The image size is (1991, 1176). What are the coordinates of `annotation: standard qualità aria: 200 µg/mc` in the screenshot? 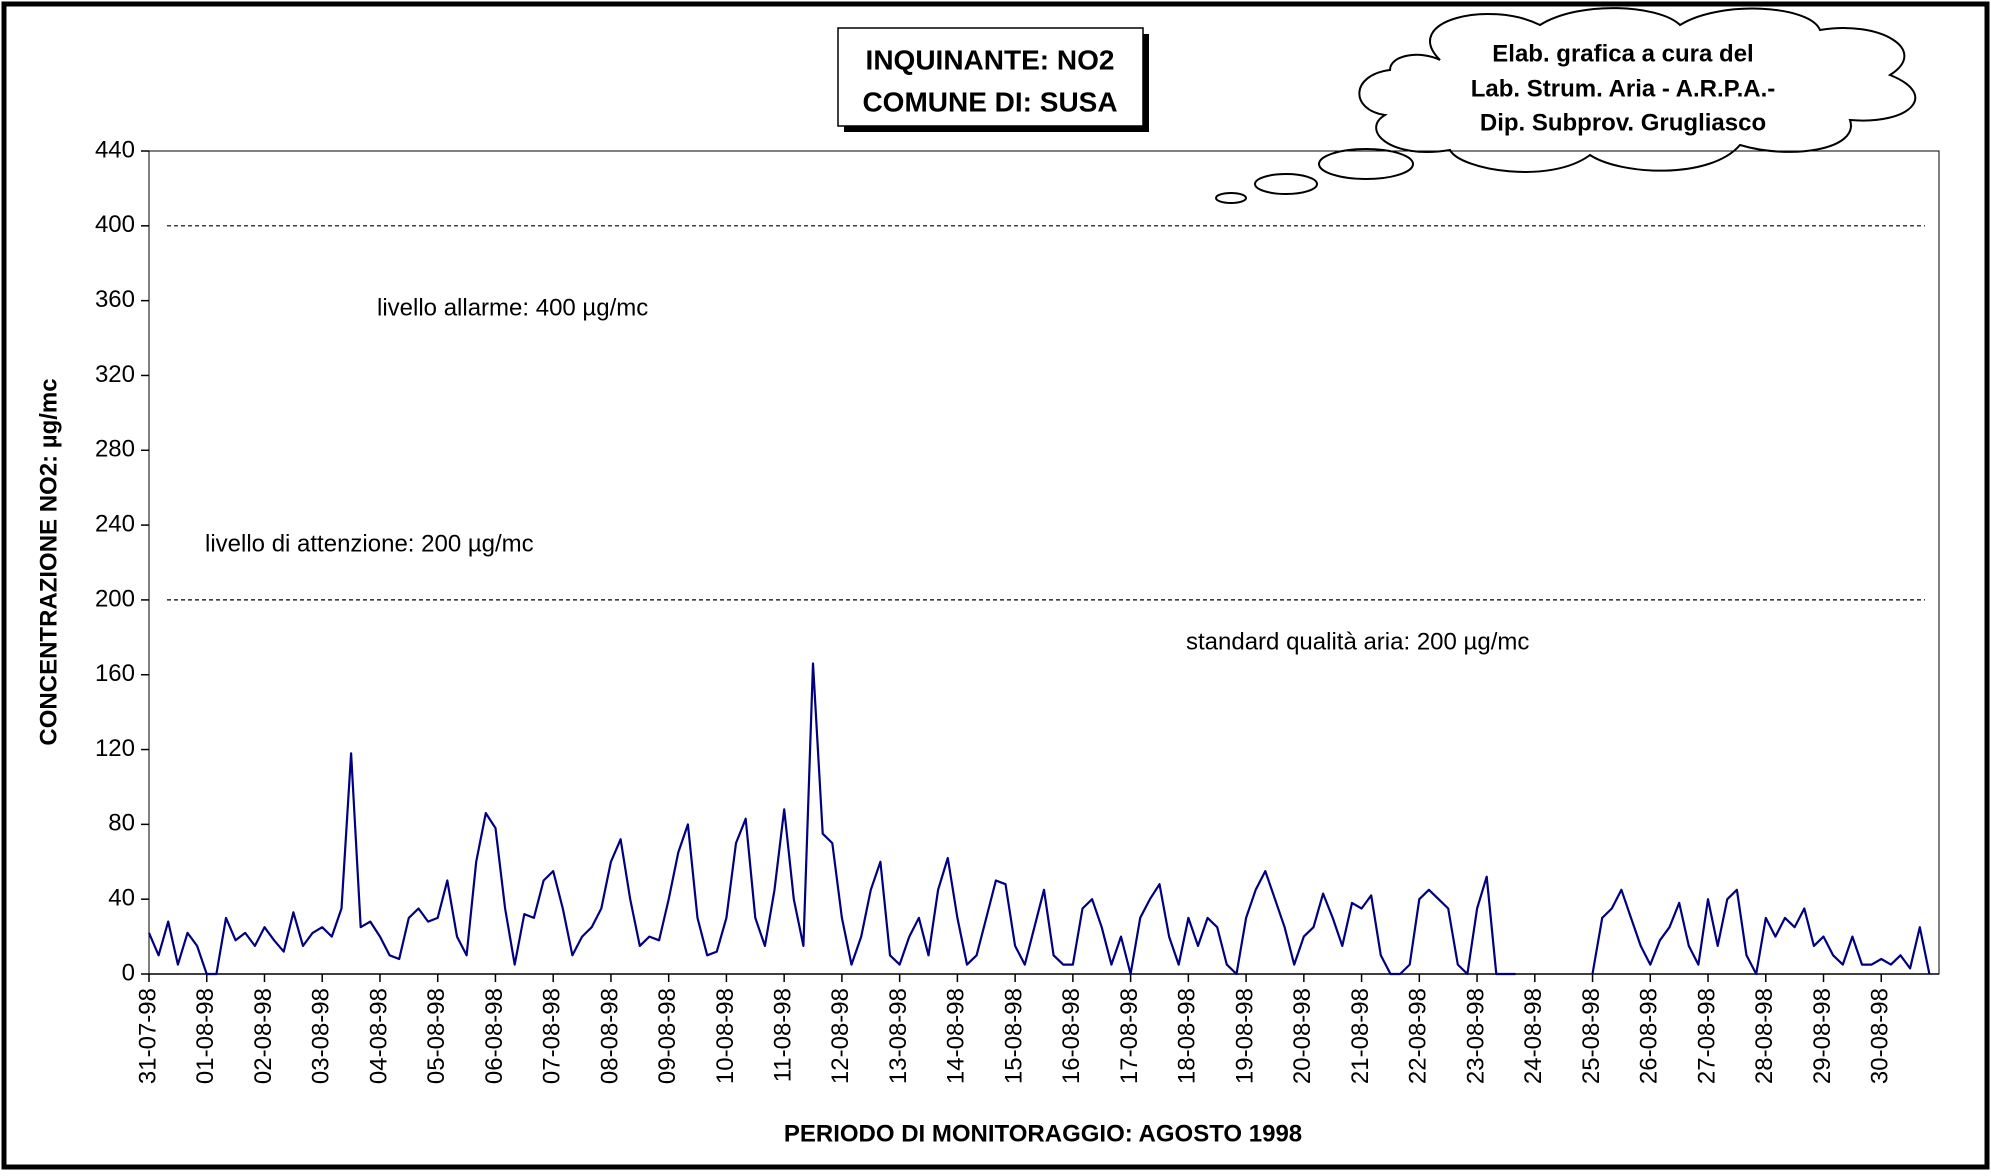 It's located at (1357, 641).